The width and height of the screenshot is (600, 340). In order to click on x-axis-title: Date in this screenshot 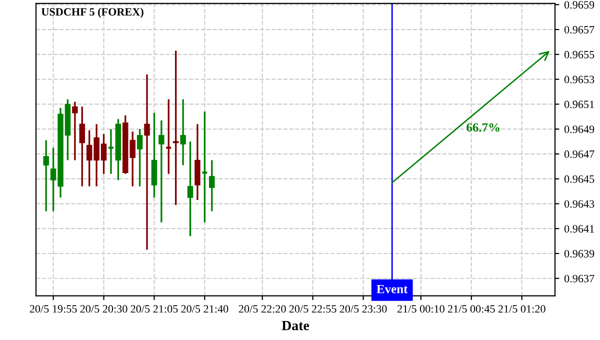, I will do `click(296, 325)`.